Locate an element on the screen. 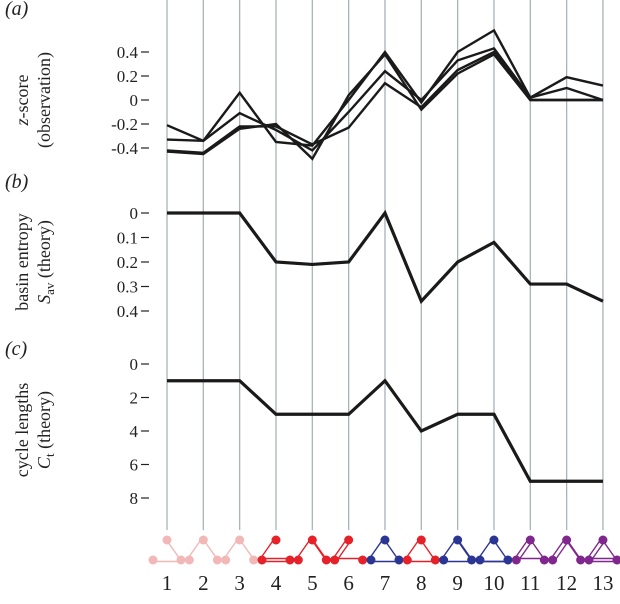 The width and height of the screenshot is (620, 604). y-axis-label-line: (observation) is located at coordinates (44, 100).